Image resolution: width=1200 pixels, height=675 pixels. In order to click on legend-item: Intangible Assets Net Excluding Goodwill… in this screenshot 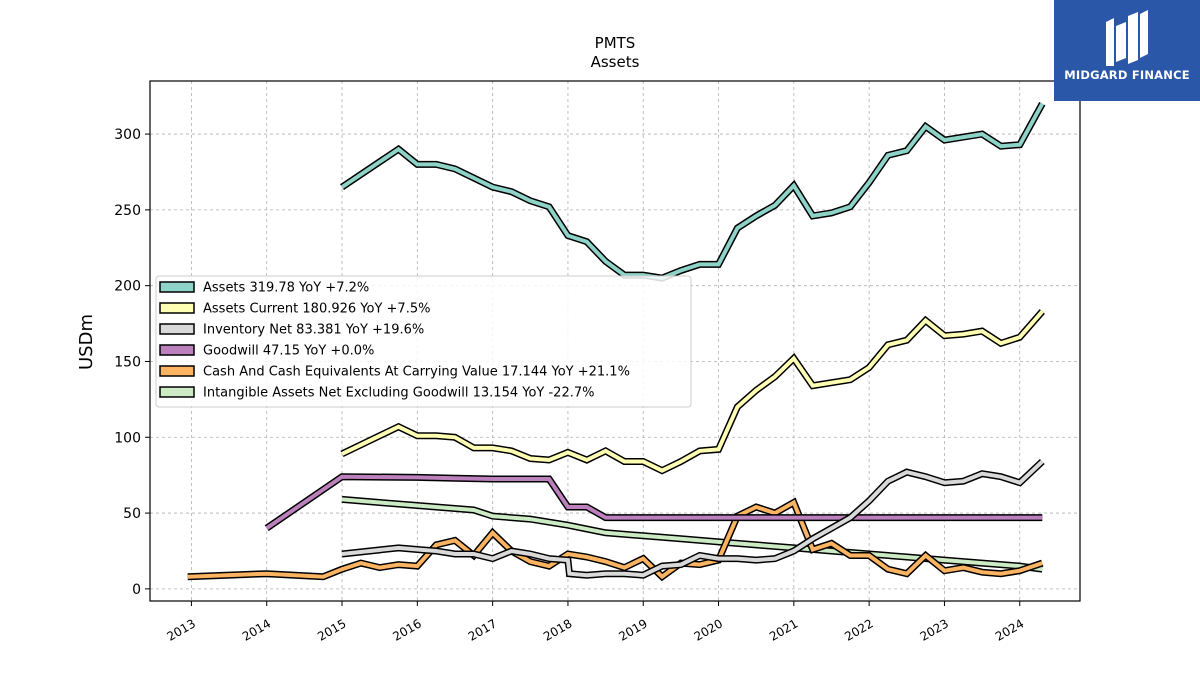, I will do `click(376, 393)`.